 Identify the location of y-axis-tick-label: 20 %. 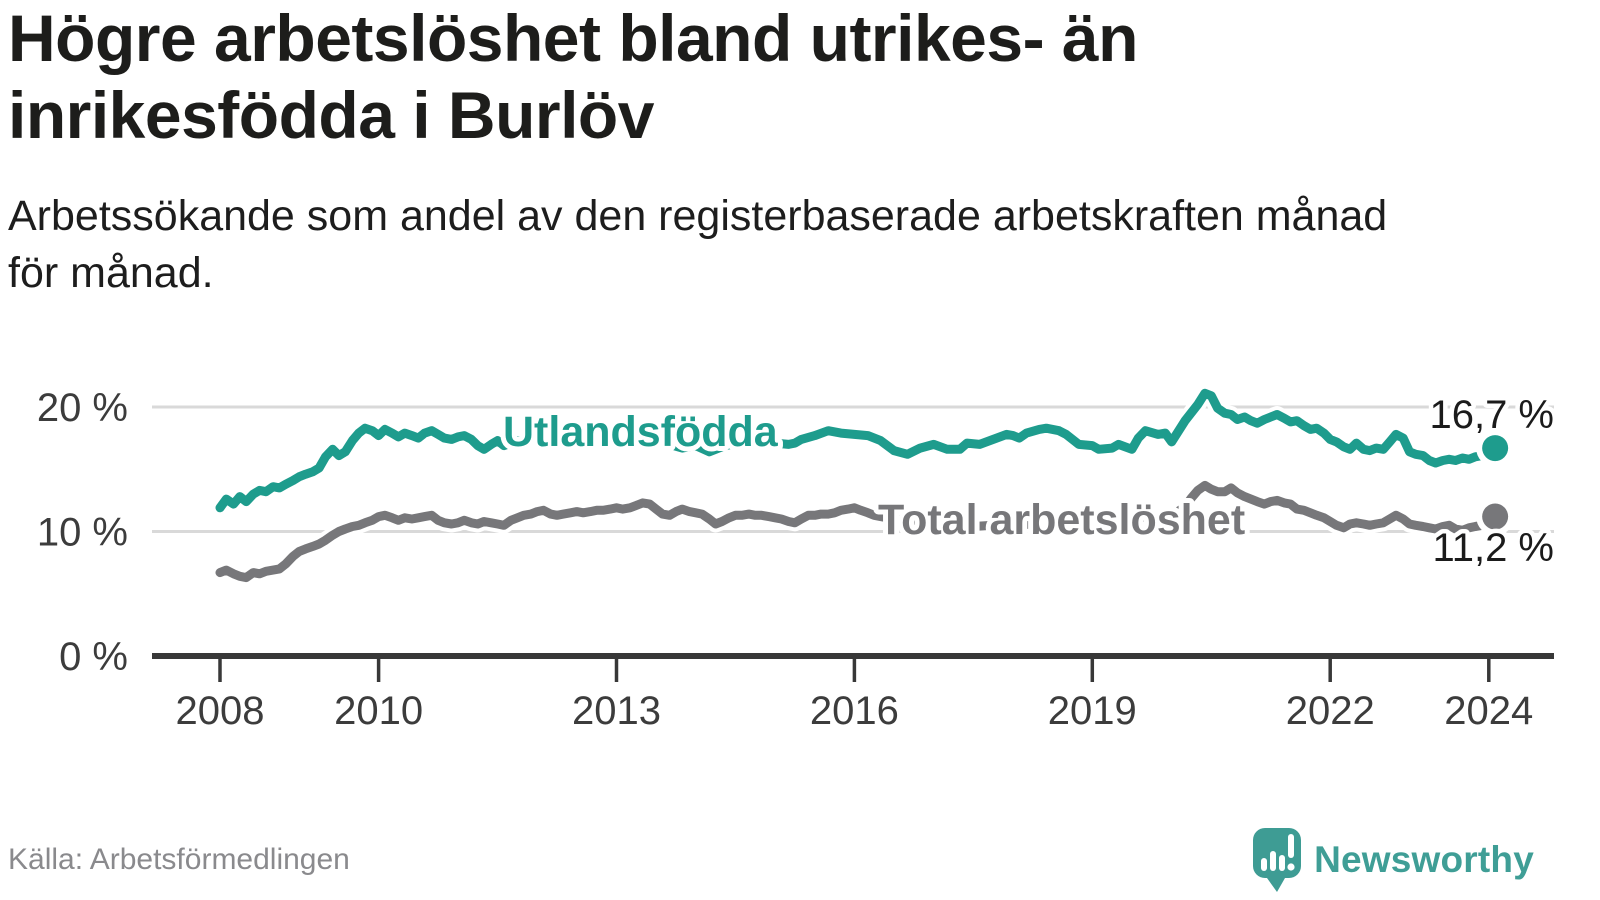
(82, 408).